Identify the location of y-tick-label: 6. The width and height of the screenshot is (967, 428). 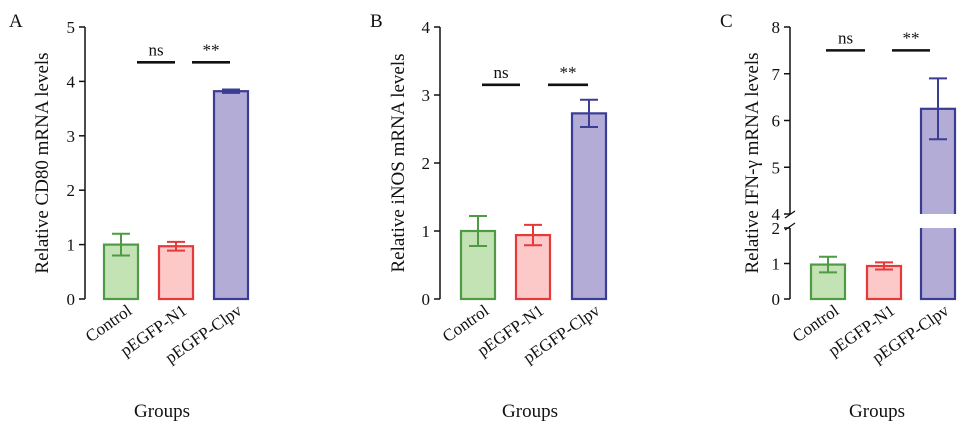
(776, 121).